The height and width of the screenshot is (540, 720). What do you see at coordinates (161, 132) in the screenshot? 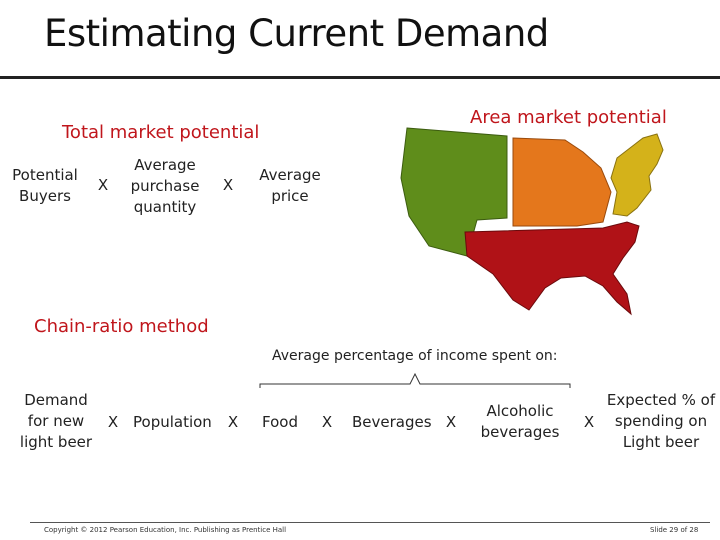
I see `total-market-heading: Total market potential` at bounding box center [161, 132].